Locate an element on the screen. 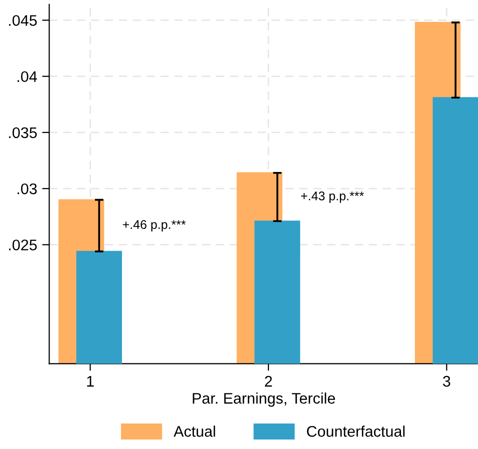  legend-label: Actual is located at coordinates (195, 431).